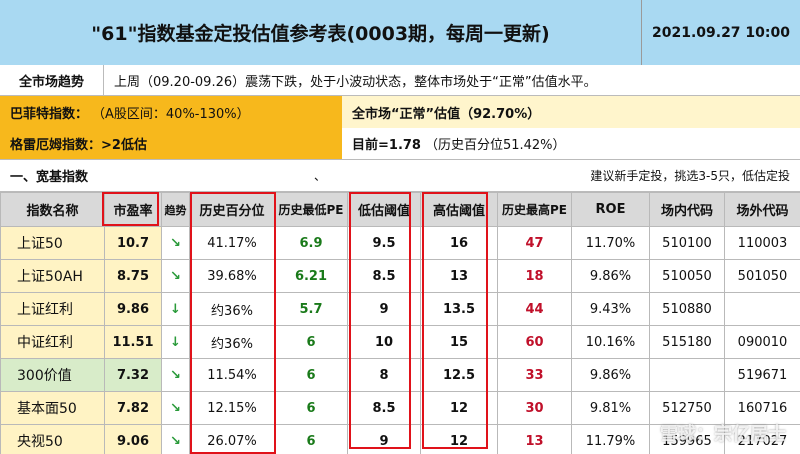 Image resolution: width=800 pixels, height=454 pixels. What do you see at coordinates (534, 276) in the screenshot?
I see `cell-high-pe: 18` at bounding box center [534, 276].